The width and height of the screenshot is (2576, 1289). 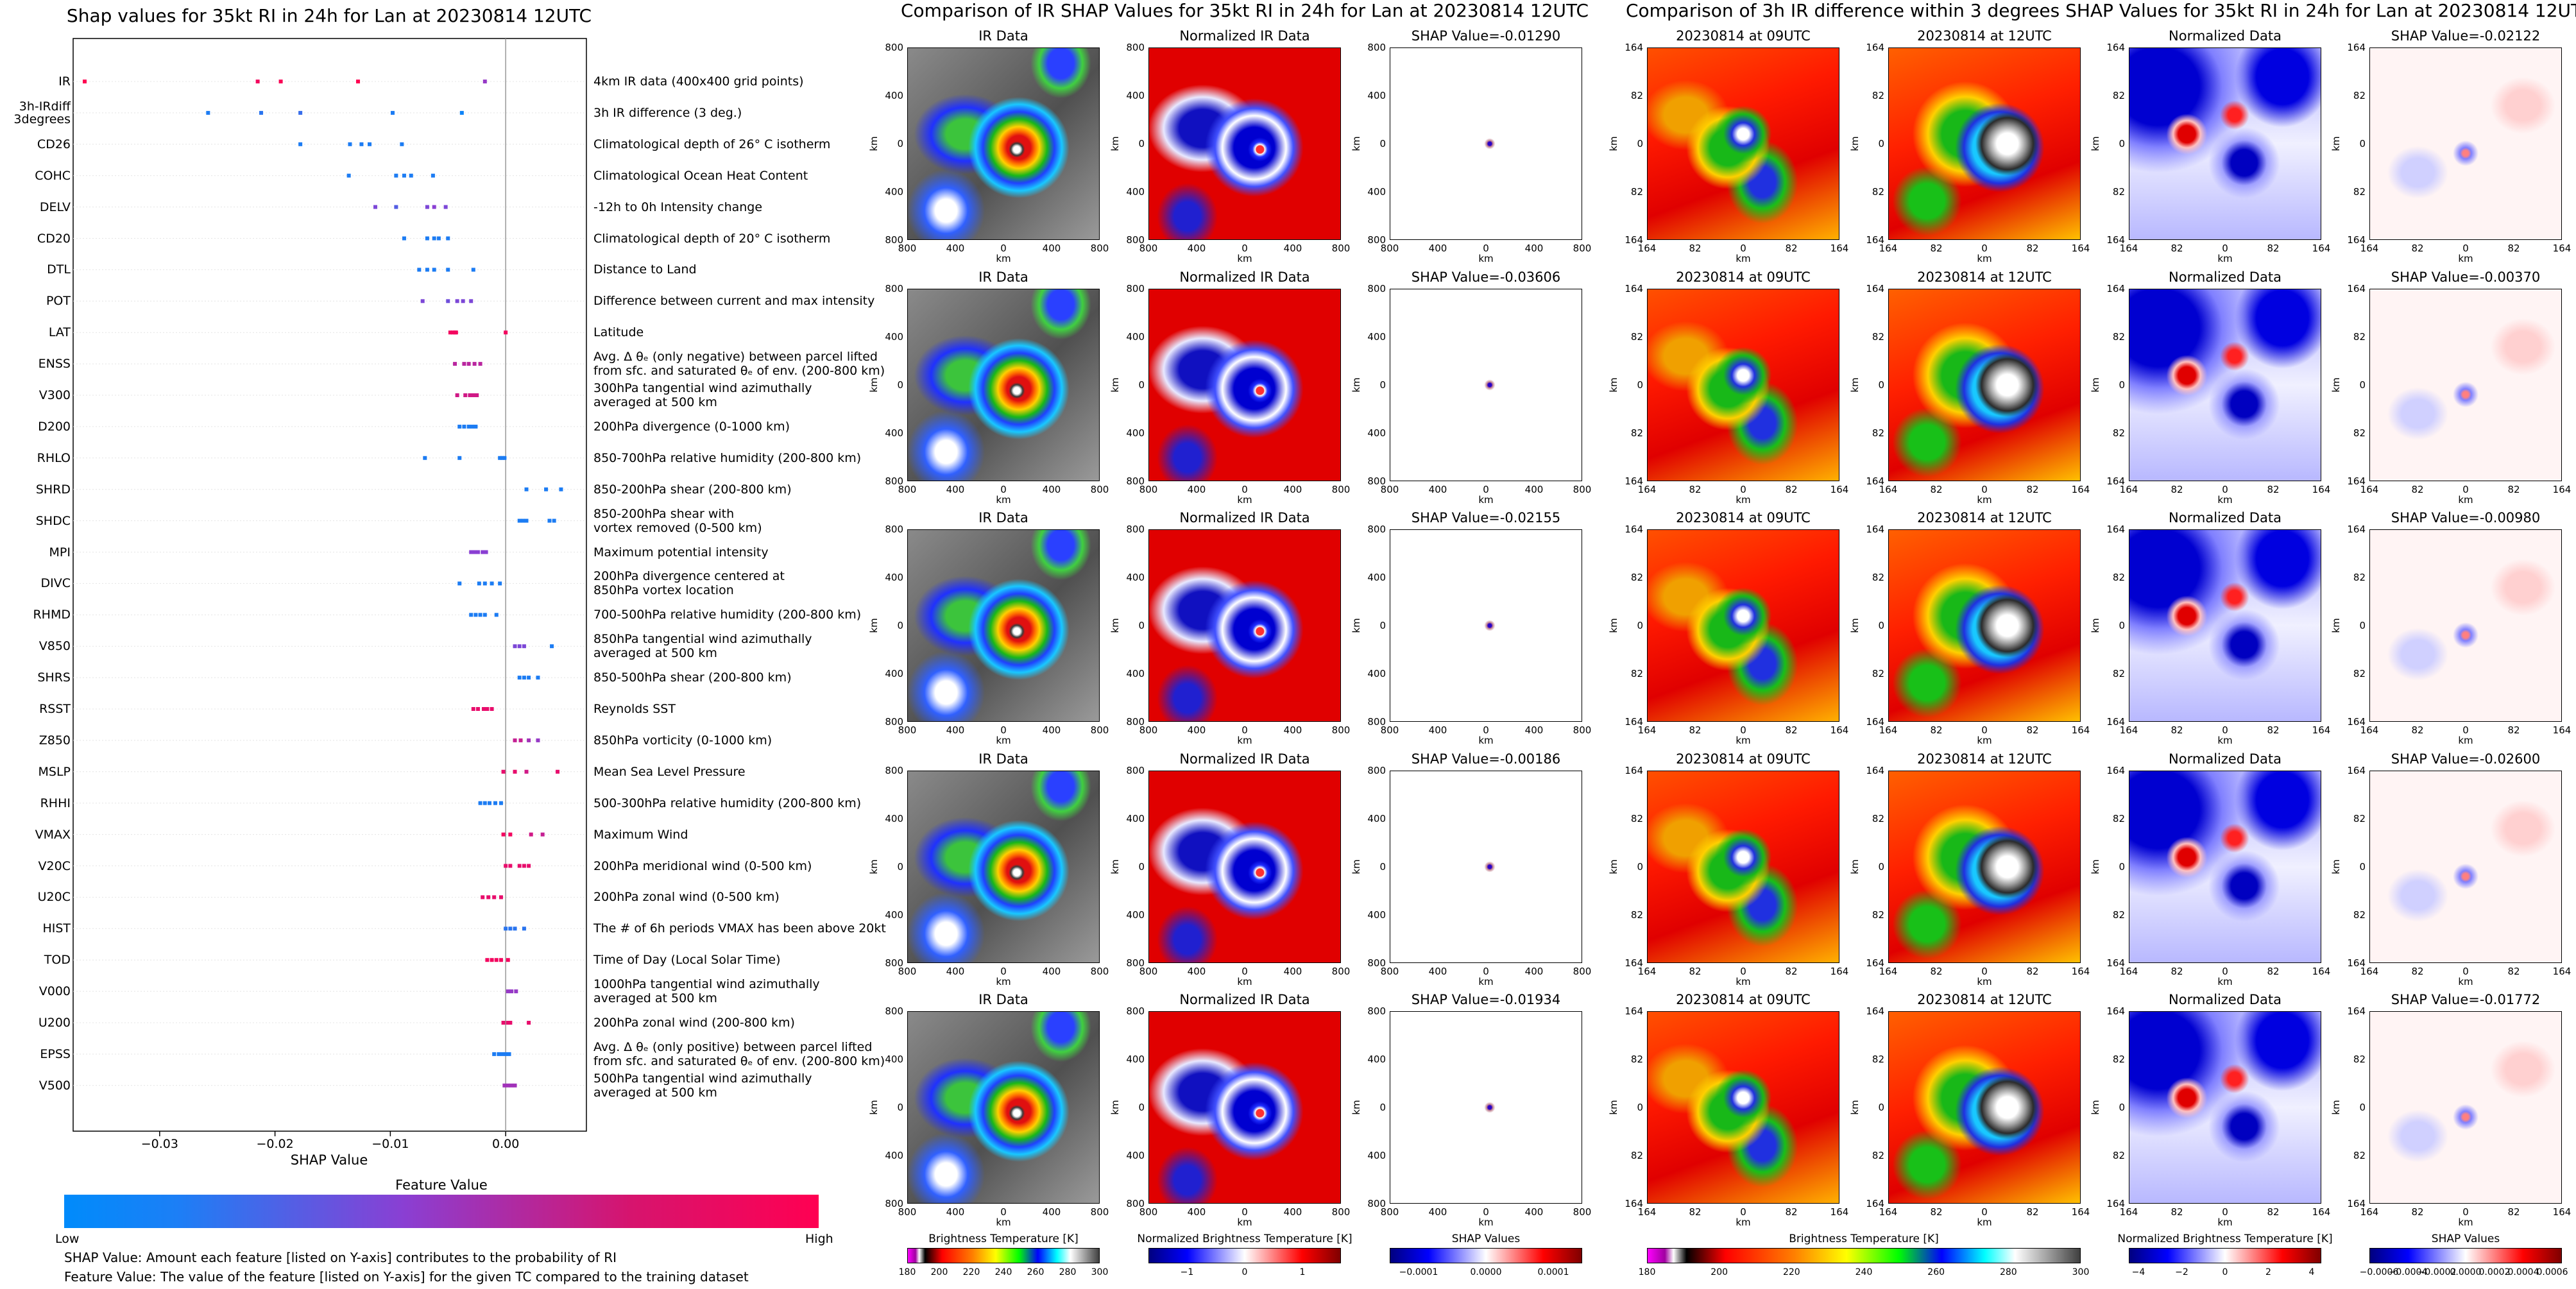 I want to click on ir-09utc-panel-title: 20230814 at 09UTC, so click(x=1744, y=36).